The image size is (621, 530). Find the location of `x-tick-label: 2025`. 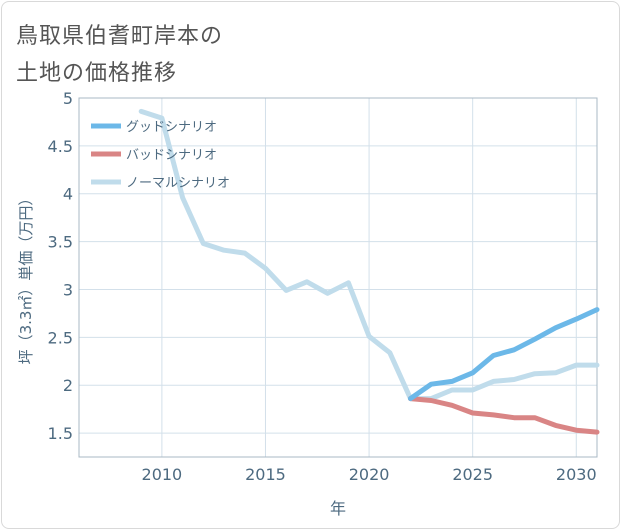

x-tick-label: 2025 is located at coordinates (472, 474).